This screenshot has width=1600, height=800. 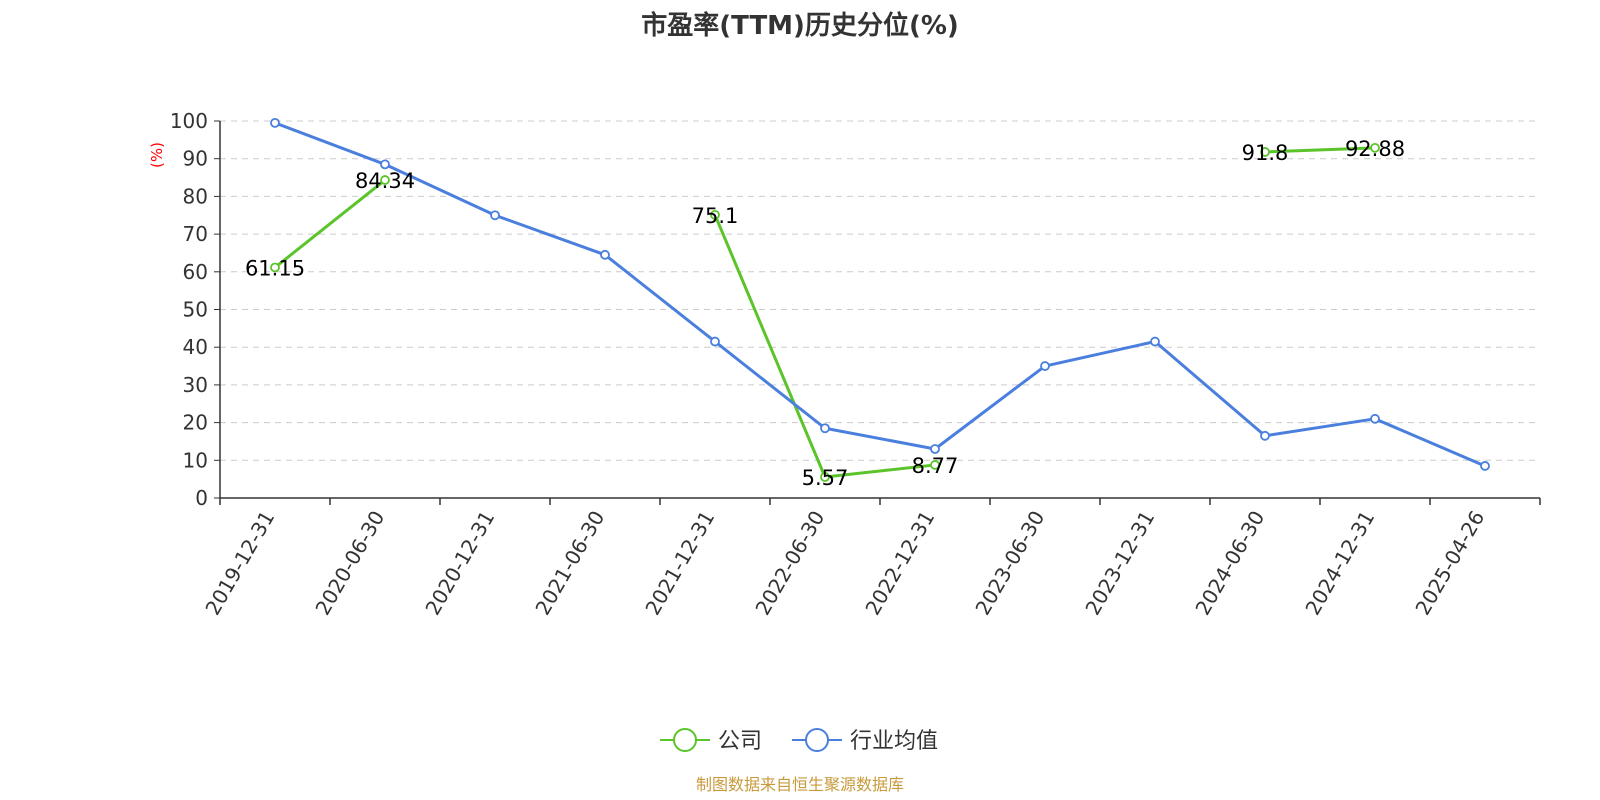 I want to click on data-label: 61.15, so click(x=275, y=268).